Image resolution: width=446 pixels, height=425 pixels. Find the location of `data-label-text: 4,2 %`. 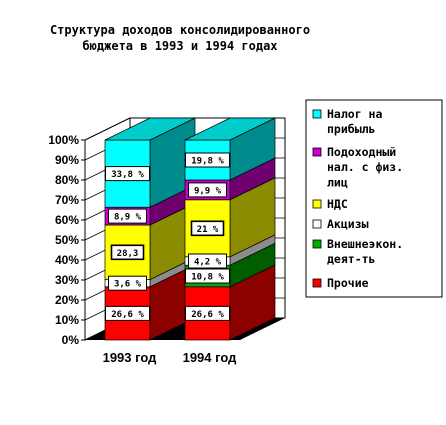

data-label-text: 4,2 % is located at coordinates (208, 263).